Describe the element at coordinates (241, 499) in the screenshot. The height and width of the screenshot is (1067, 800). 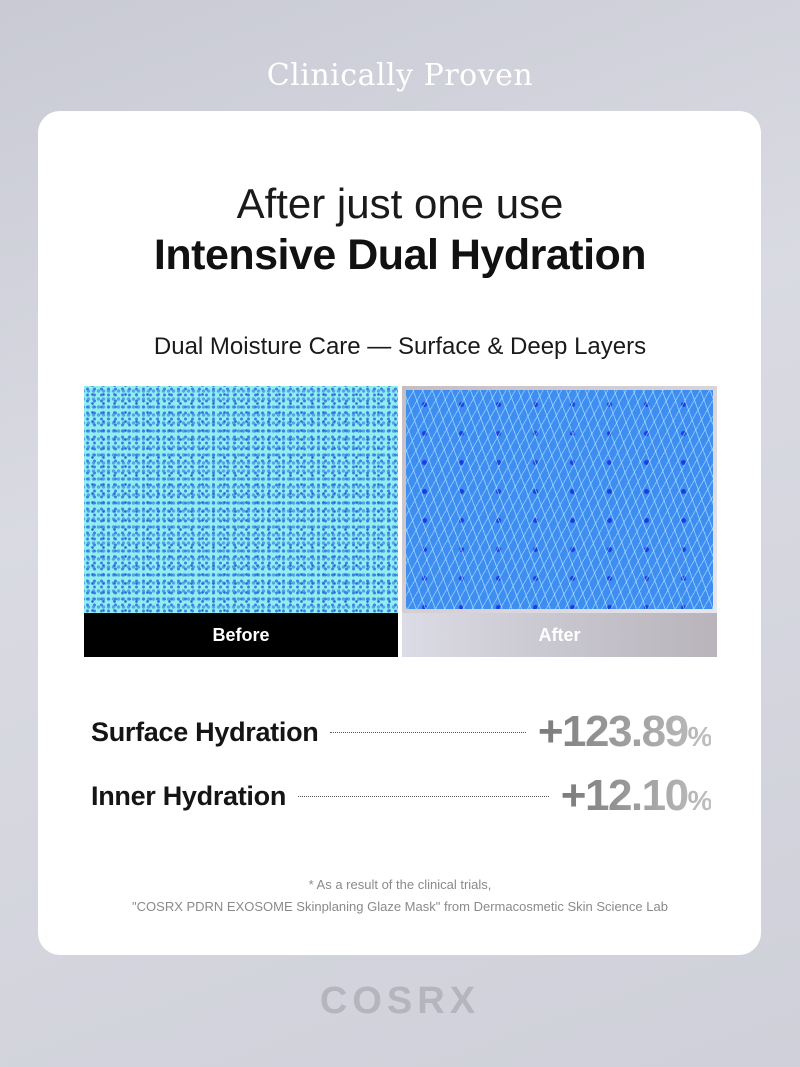
I see `before-image` at that location.